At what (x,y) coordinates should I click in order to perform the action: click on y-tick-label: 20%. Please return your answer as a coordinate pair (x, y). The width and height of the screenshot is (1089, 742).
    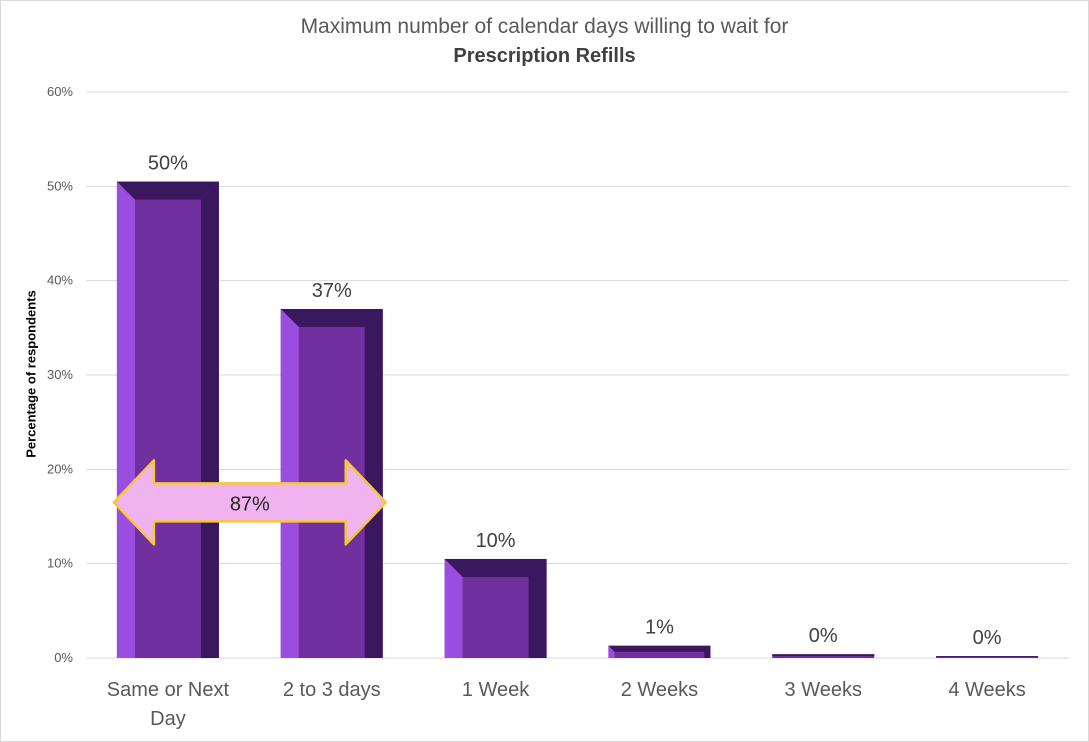
    Looking at the image, I should click on (60, 468).